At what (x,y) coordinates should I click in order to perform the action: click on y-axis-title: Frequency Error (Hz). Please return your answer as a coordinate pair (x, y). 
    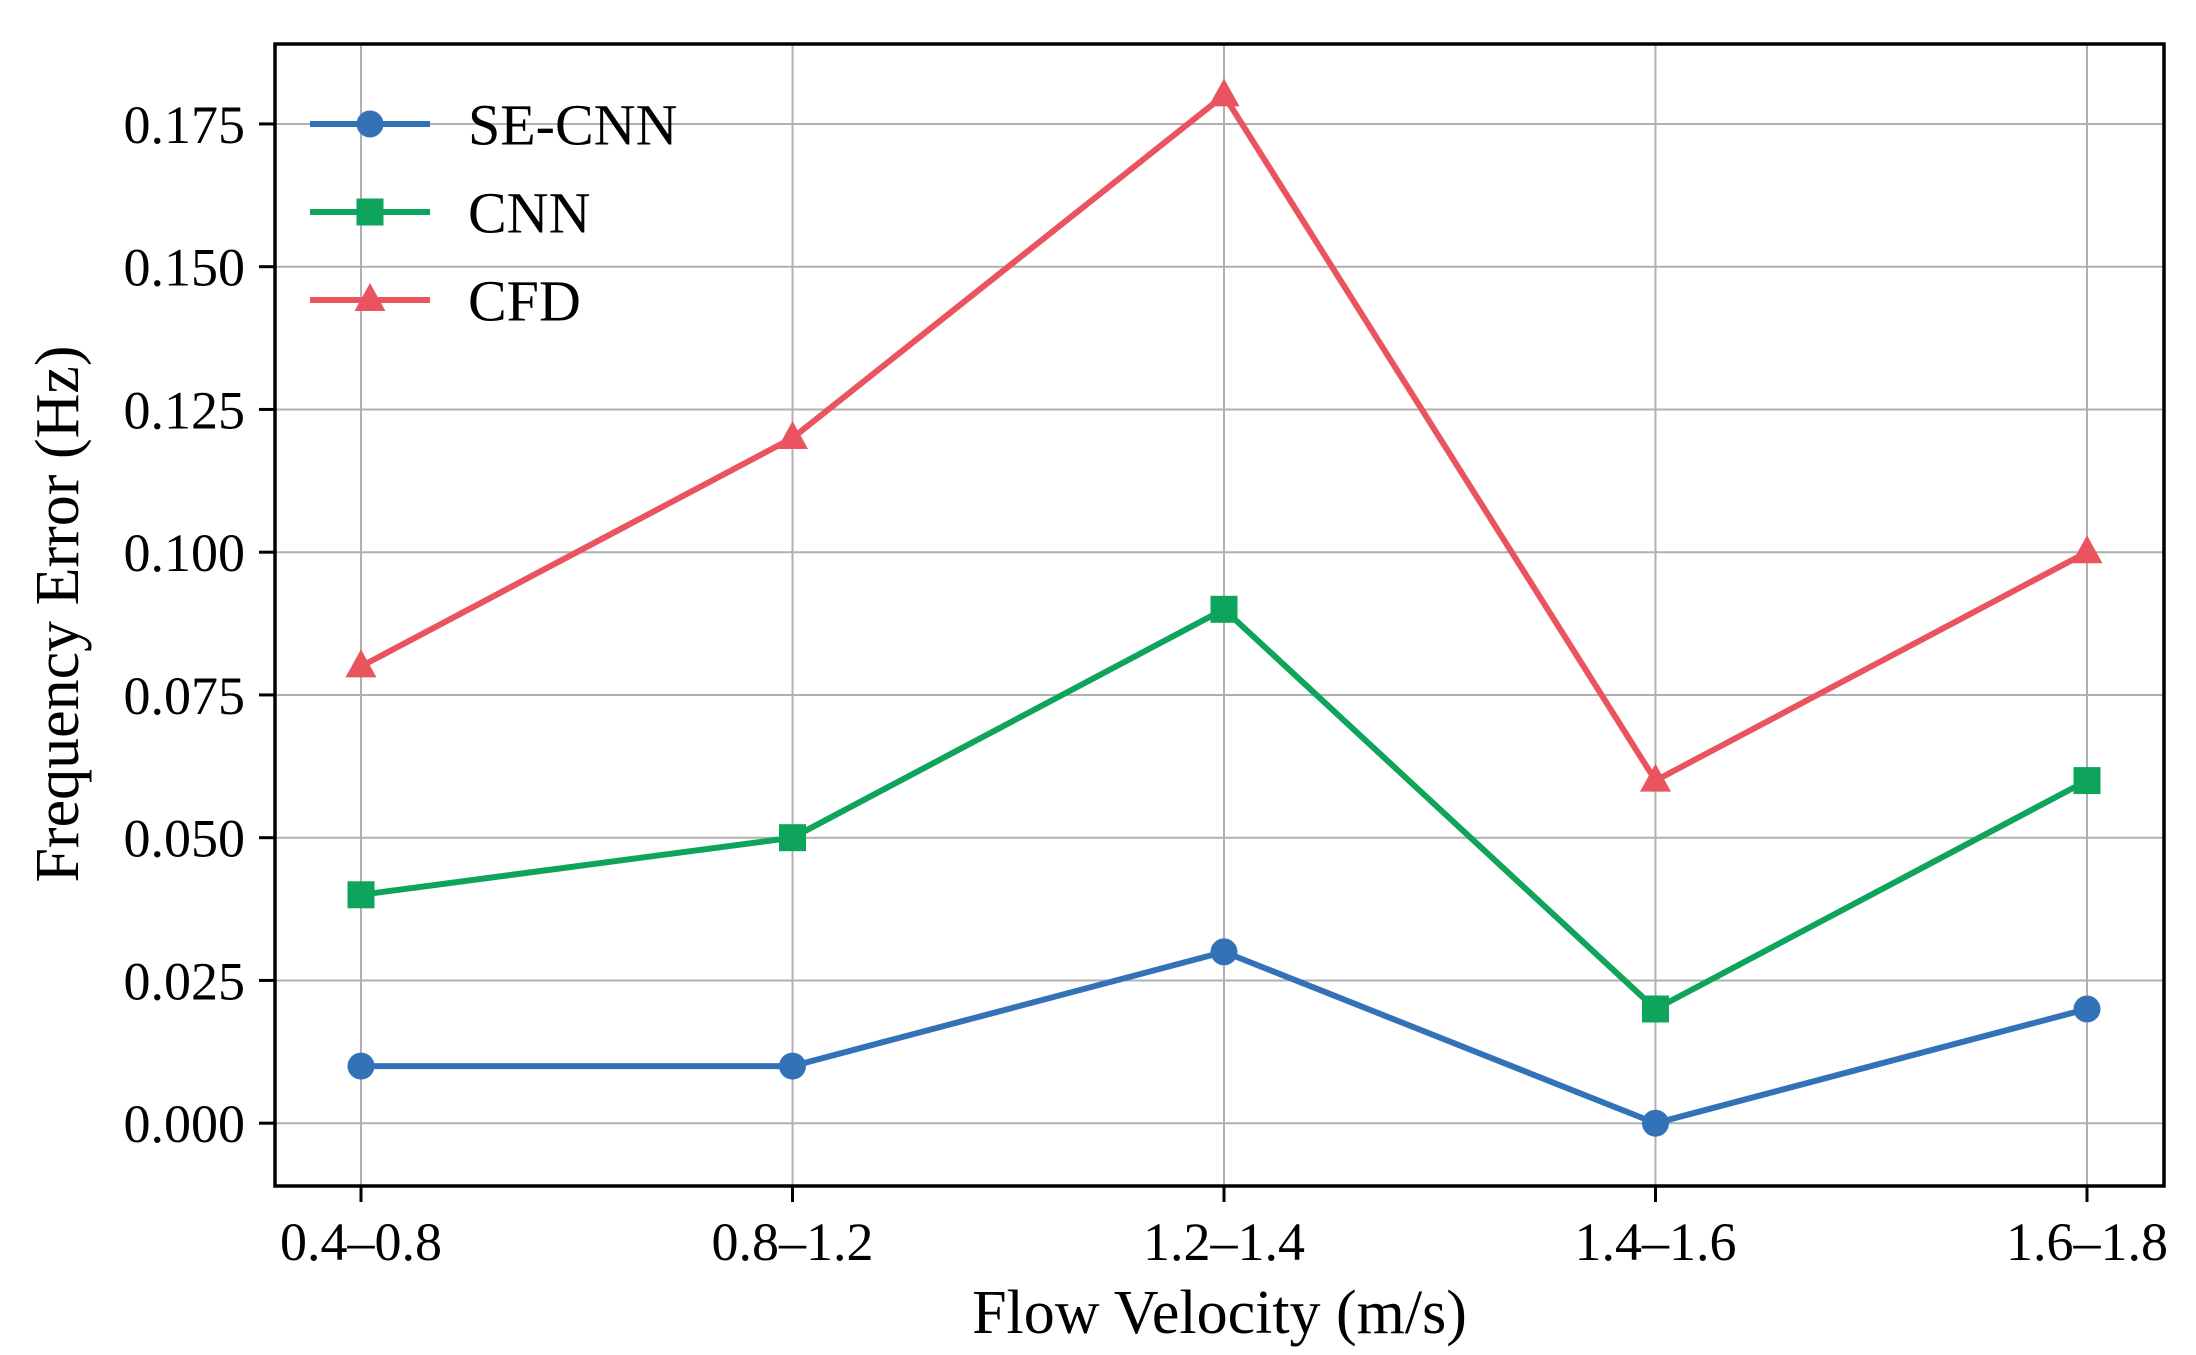
    Looking at the image, I should click on (58, 614).